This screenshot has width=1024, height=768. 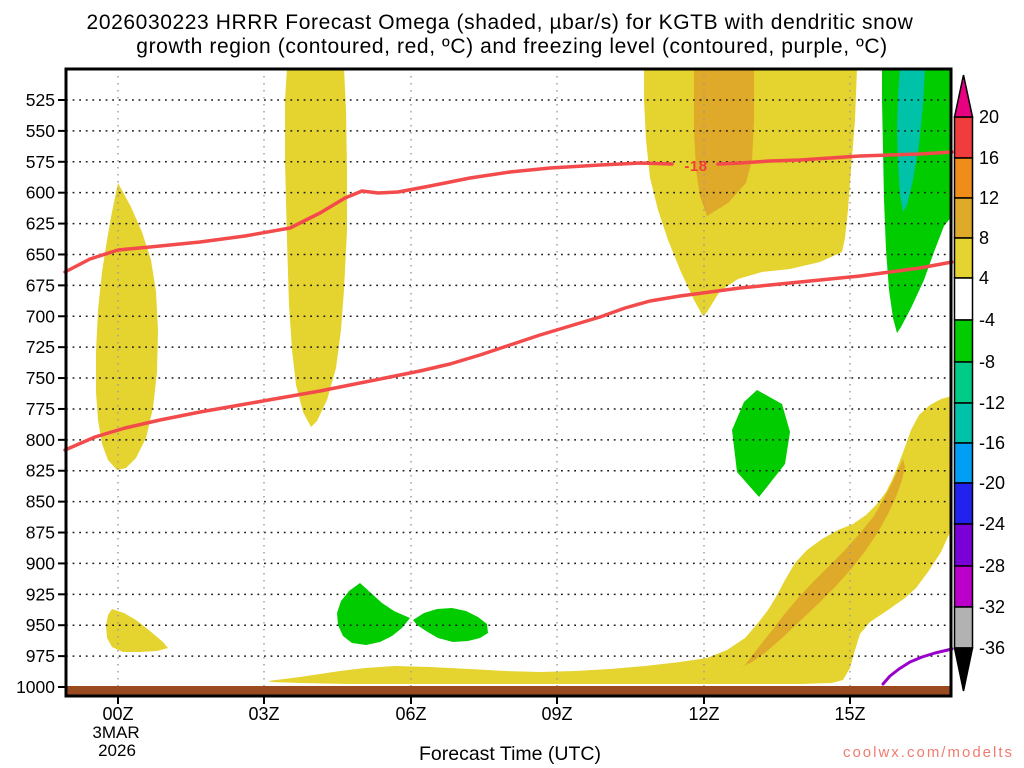 What do you see at coordinates (40, 625) in the screenshot?
I see `y-tick-label: 950` at bounding box center [40, 625].